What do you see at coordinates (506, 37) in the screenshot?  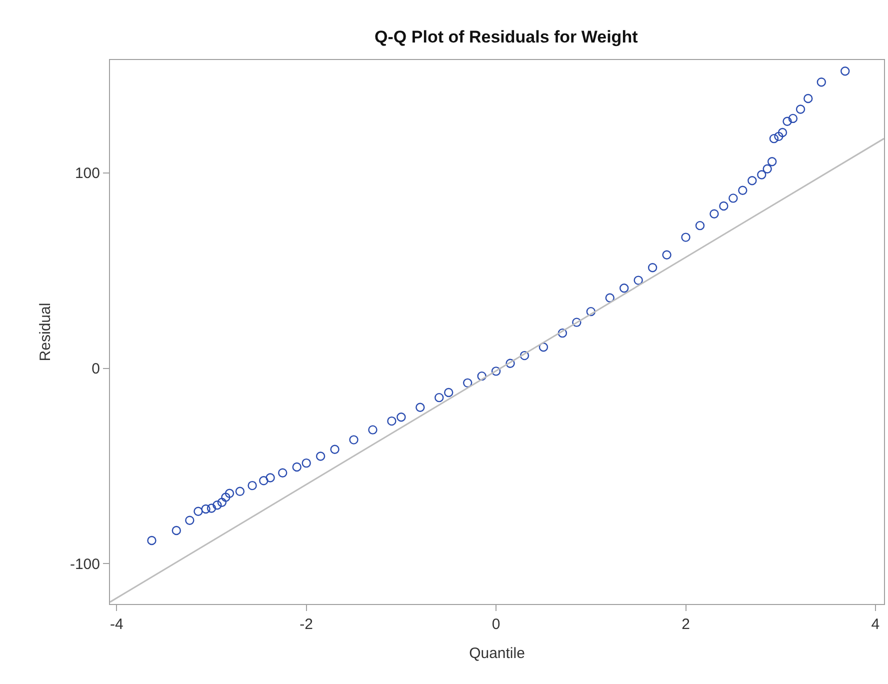 I see `chart-title: Q-Q Plot of Residuals for Weight` at bounding box center [506, 37].